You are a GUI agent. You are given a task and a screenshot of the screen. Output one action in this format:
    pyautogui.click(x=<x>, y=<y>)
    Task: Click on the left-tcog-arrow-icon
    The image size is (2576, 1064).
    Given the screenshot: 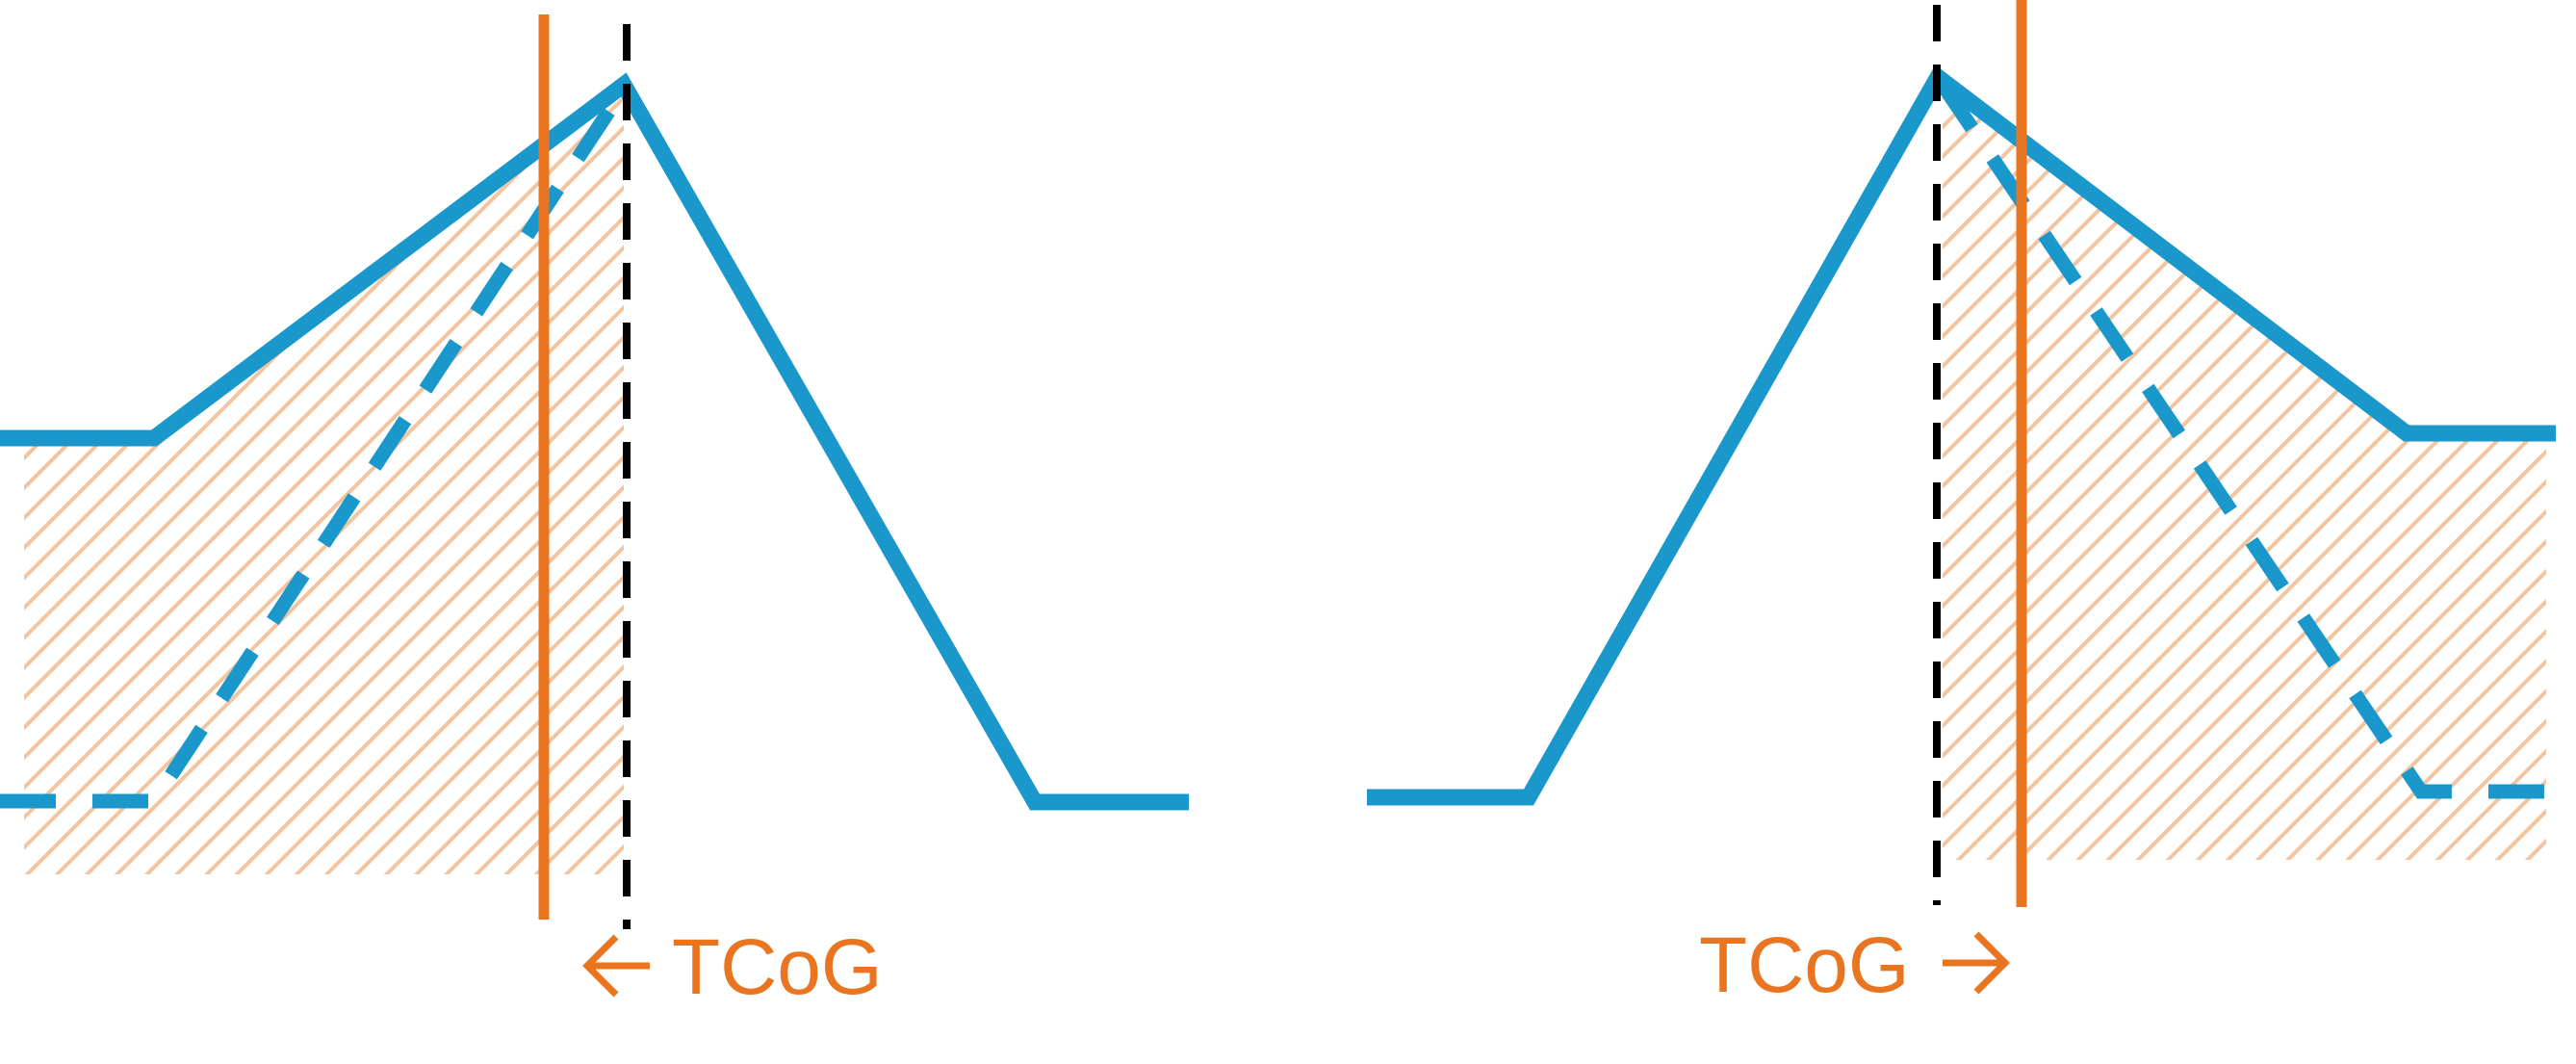 What is the action you would take?
    pyautogui.click(x=616, y=966)
    